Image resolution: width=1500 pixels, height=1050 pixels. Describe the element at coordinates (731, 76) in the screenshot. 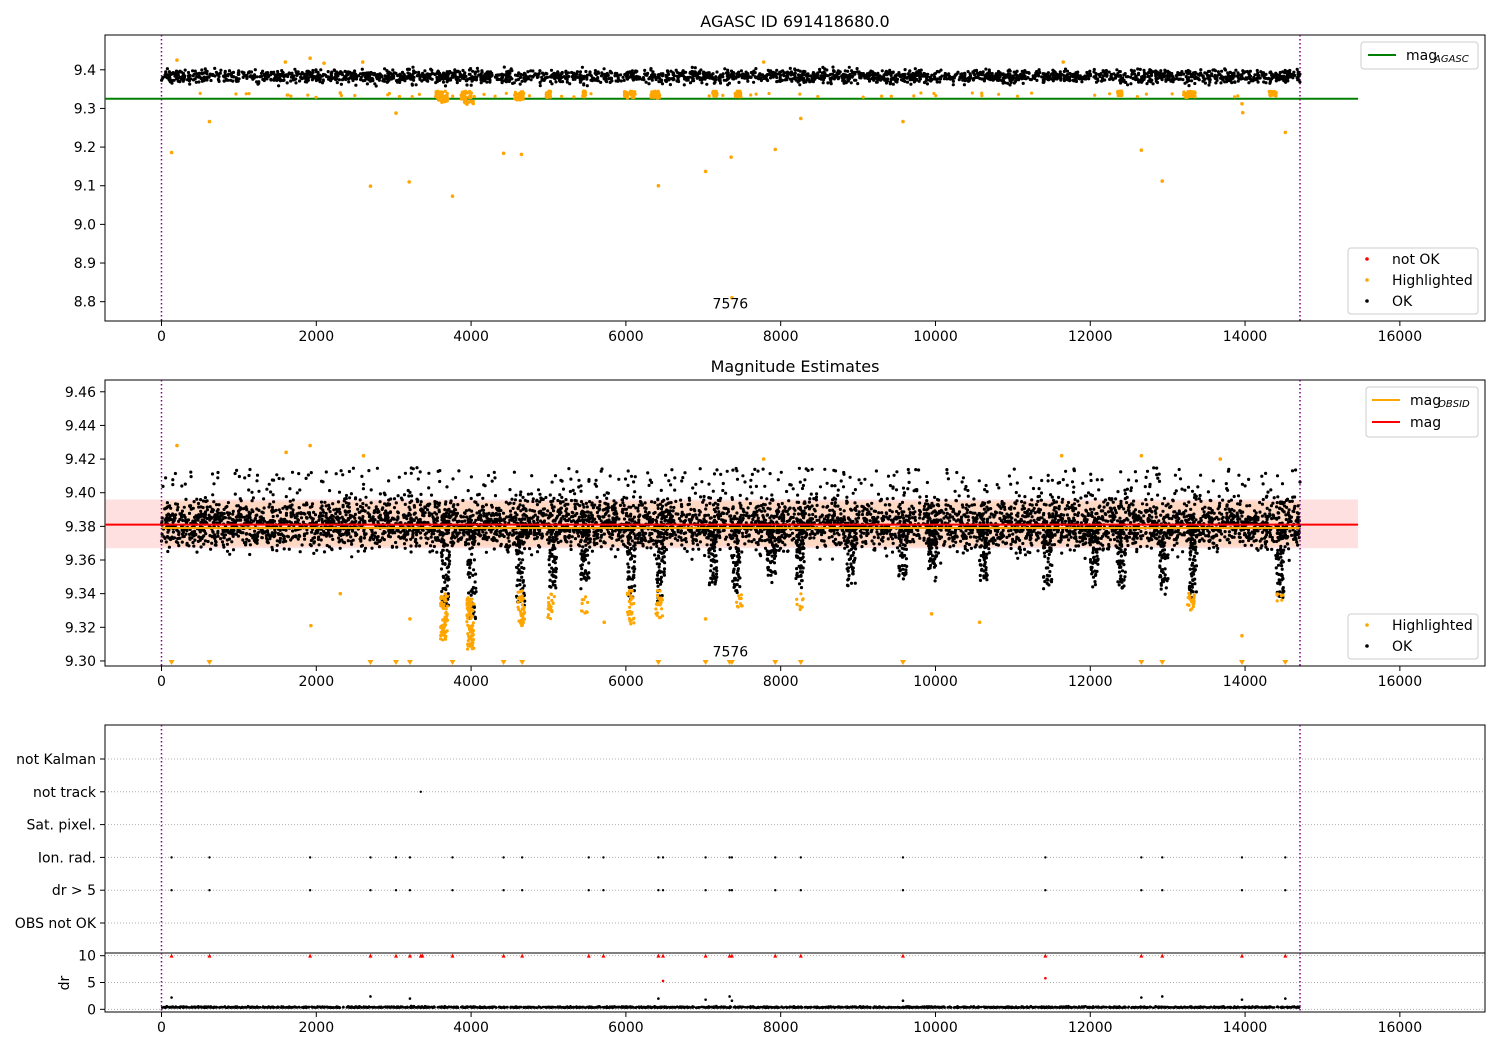

I see `ok-points` at that location.